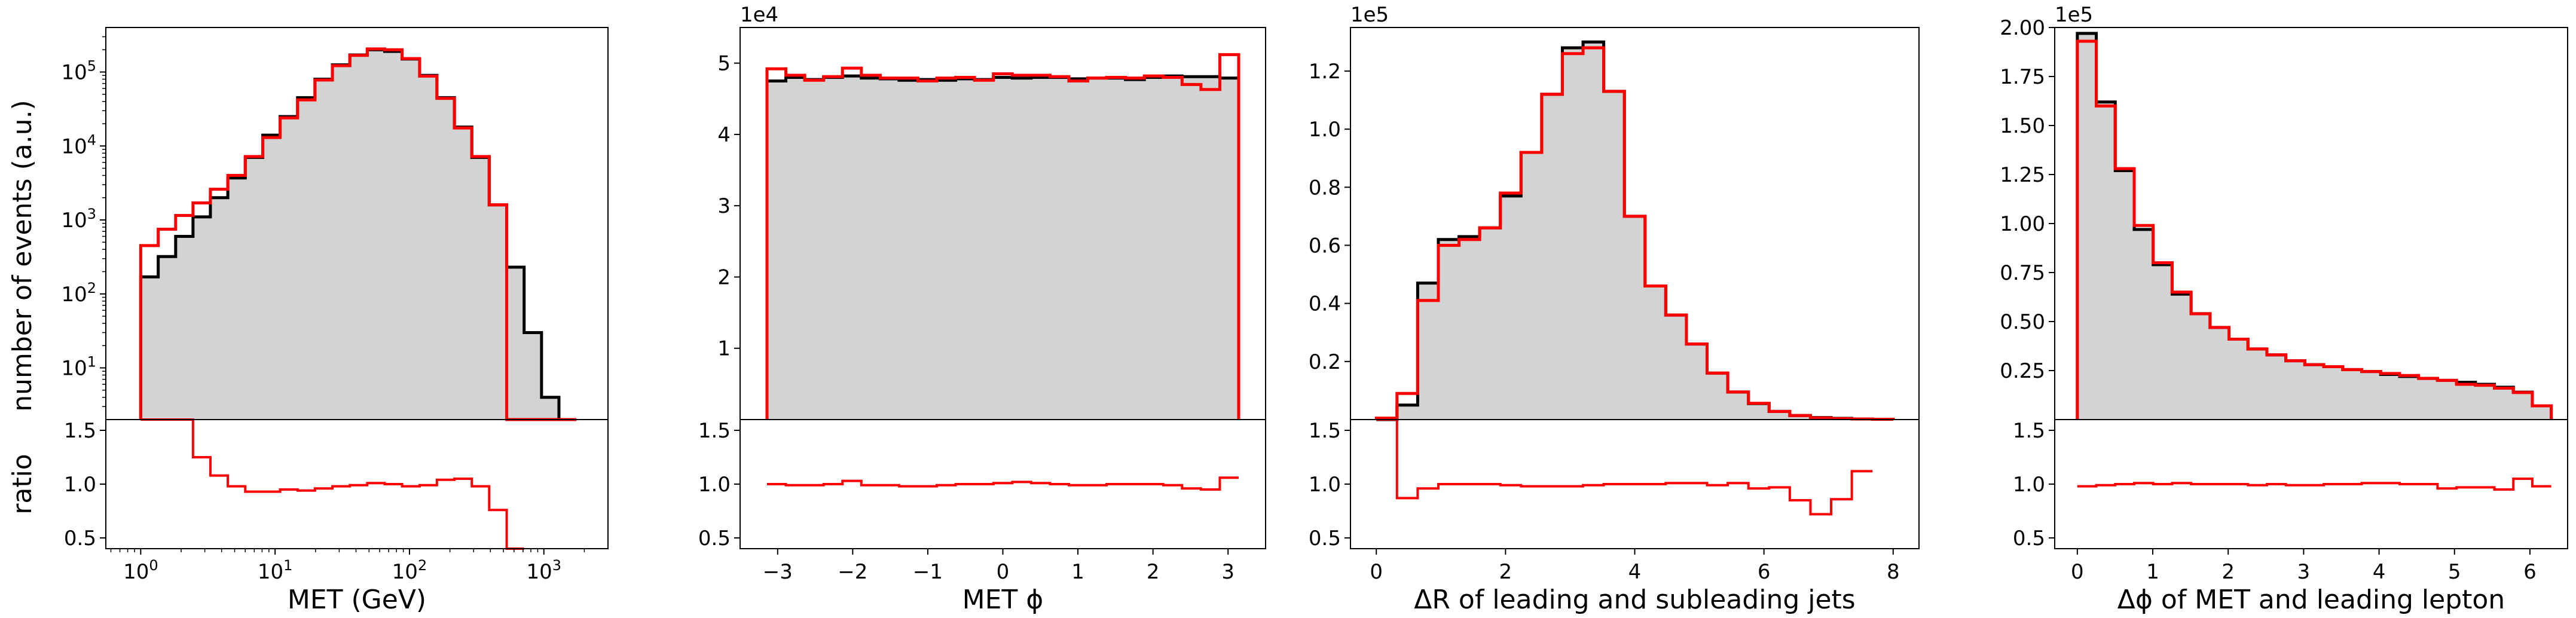 The height and width of the screenshot is (618, 2576). I want to click on y-tick-label: 10⁵, so click(78, 71).